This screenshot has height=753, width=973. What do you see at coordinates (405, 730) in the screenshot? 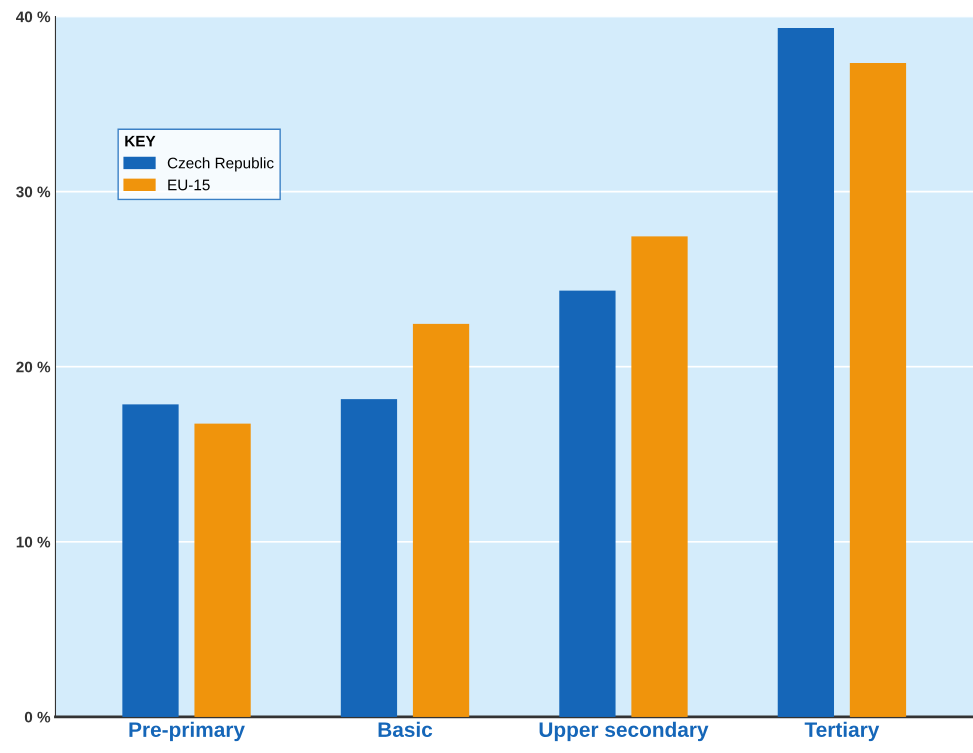
I see `x-tick-label: Basic` at bounding box center [405, 730].